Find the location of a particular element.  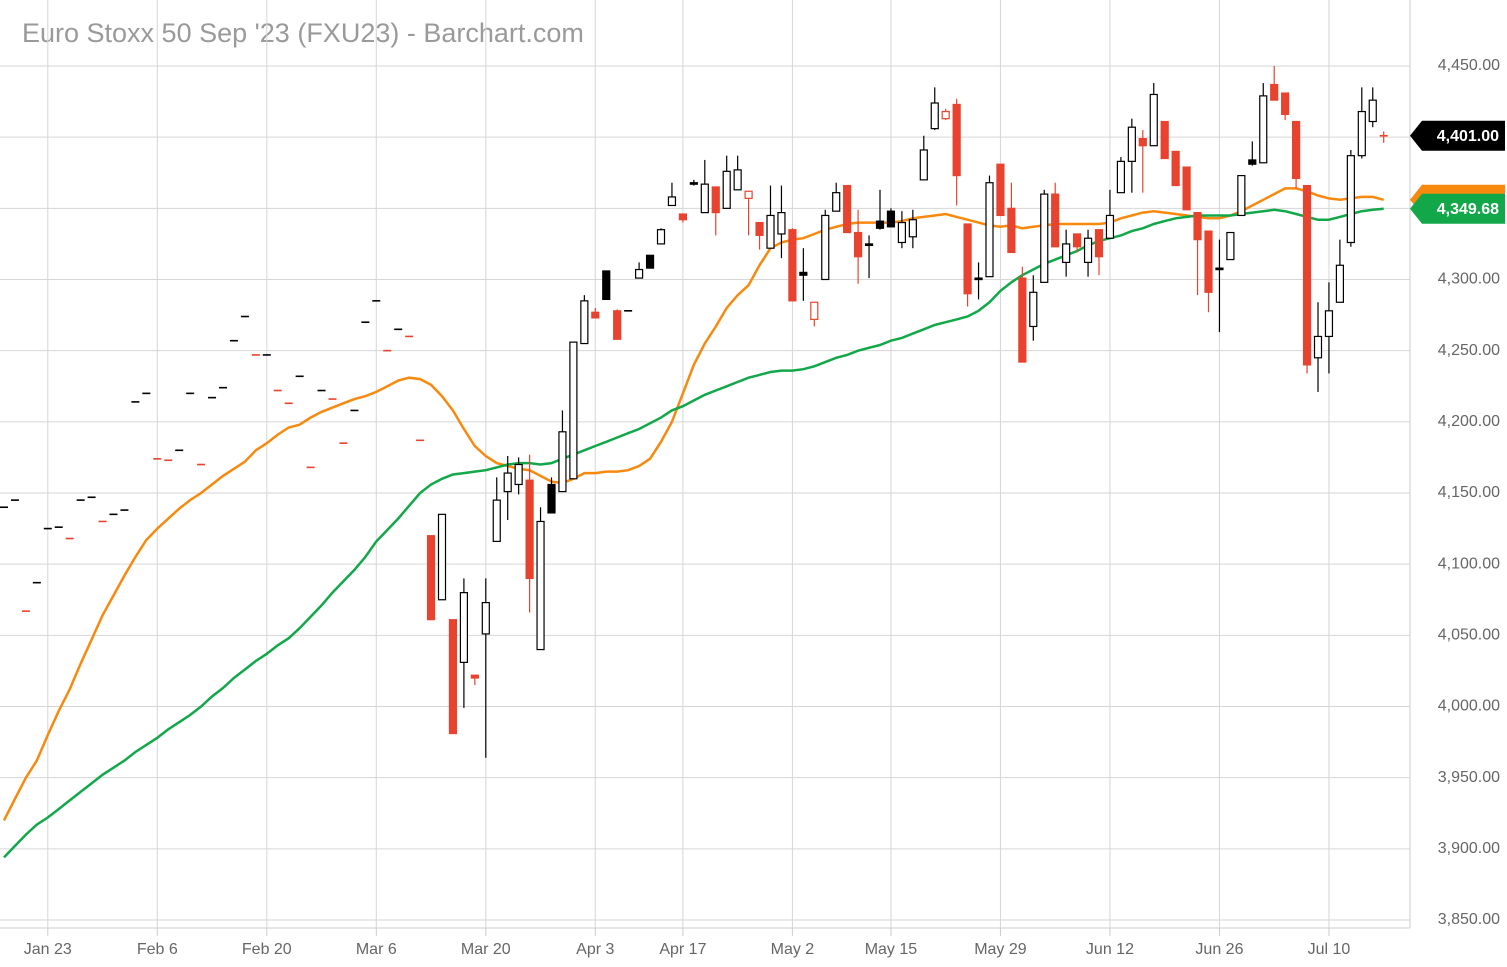

ma-badge-label: 4,349.68 is located at coordinates (1468, 209).